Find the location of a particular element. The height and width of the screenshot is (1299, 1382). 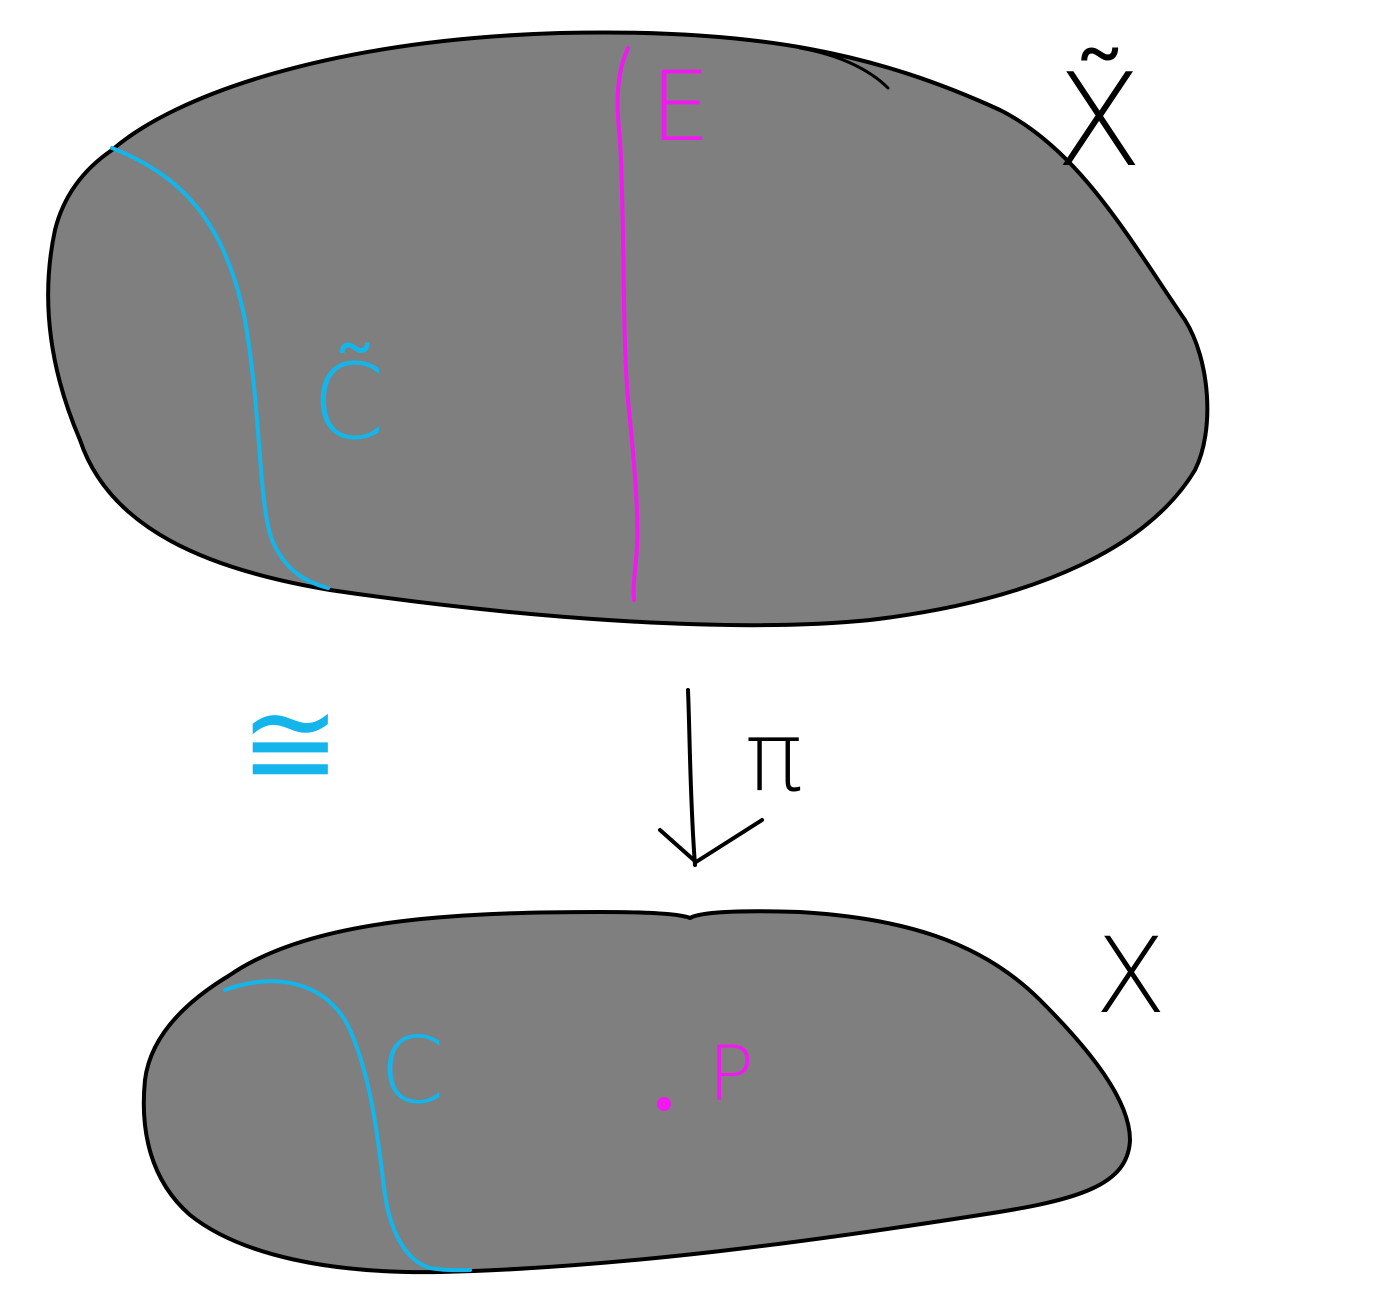

curve-c is located at coordinates (347, 1126).